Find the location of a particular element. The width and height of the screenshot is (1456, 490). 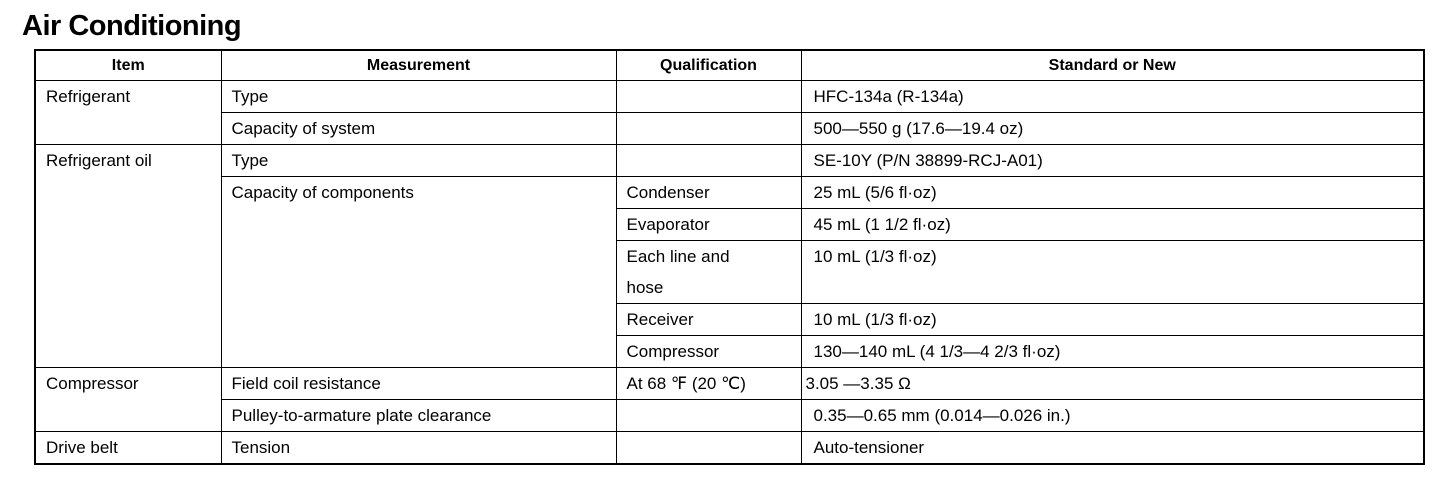

item-cell: Refrigerant is located at coordinates (128, 112).